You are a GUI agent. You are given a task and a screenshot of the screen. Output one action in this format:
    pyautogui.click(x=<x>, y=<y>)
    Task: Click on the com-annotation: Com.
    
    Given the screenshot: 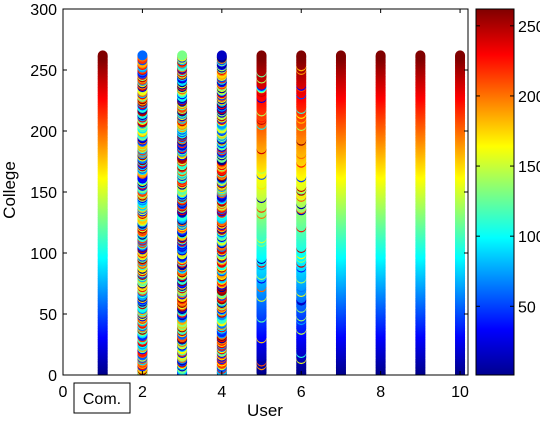 What is the action you would take?
    pyautogui.click(x=102, y=398)
    